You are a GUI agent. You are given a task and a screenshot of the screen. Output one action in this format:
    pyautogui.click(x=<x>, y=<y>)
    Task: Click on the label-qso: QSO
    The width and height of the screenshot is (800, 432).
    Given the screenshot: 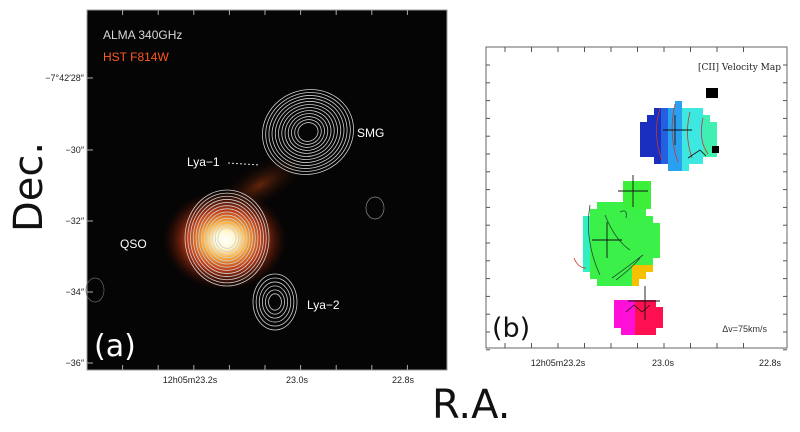 What is the action you would take?
    pyautogui.click(x=133, y=244)
    